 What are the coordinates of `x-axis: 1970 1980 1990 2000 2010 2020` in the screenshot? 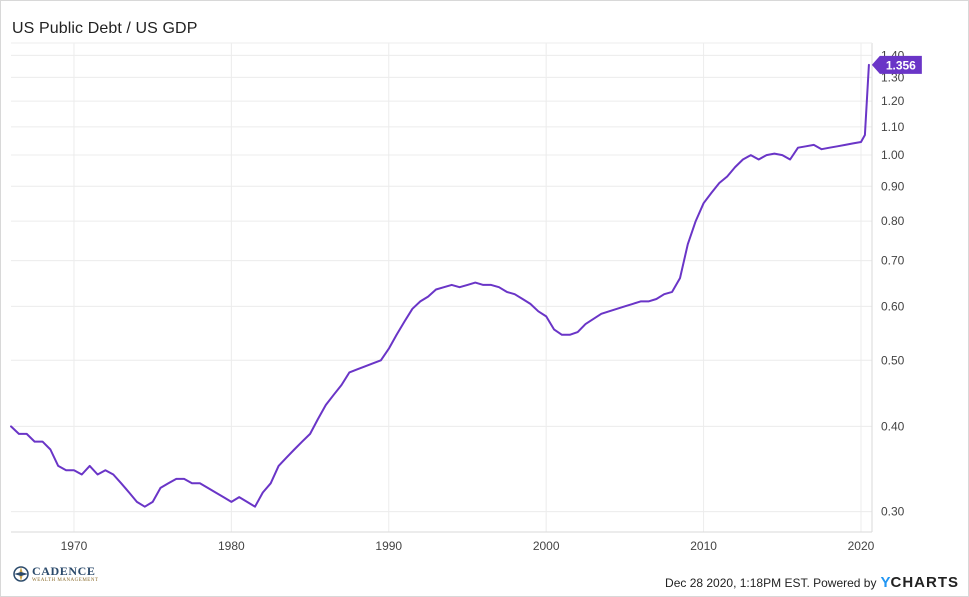 It's located at (468, 546).